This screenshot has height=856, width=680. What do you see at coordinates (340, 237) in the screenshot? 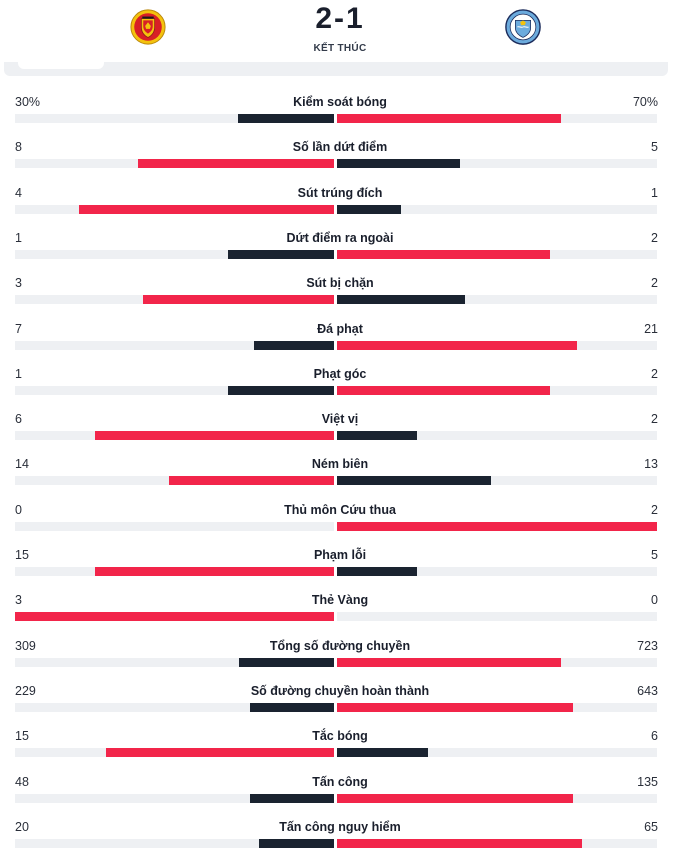
I see `stat-label: Dứt điểm ra ngoài` at bounding box center [340, 237].